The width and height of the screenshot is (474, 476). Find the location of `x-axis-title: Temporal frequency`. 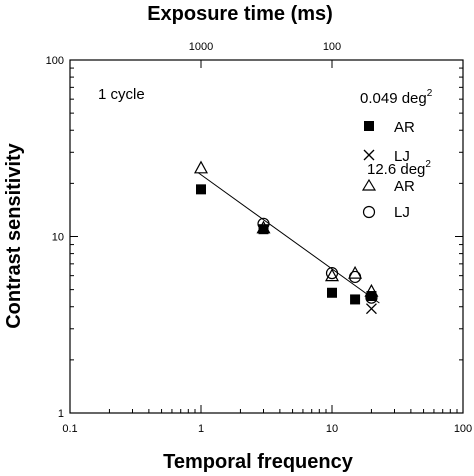

x-axis-title: Temporal frequency is located at coordinates (258, 462).